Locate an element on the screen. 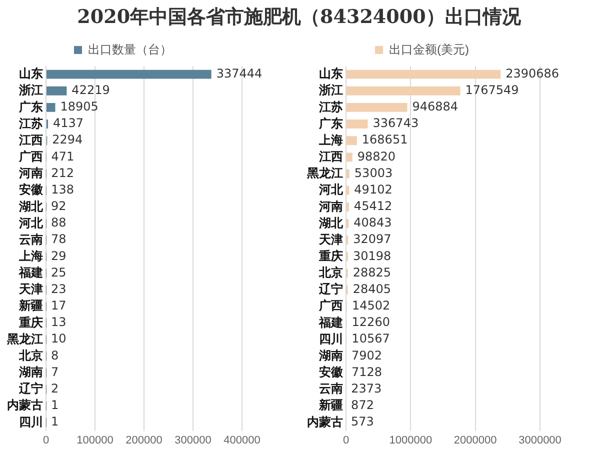 The image size is (598, 460). legend-label: 出口金额(美元) is located at coordinates (429, 49).